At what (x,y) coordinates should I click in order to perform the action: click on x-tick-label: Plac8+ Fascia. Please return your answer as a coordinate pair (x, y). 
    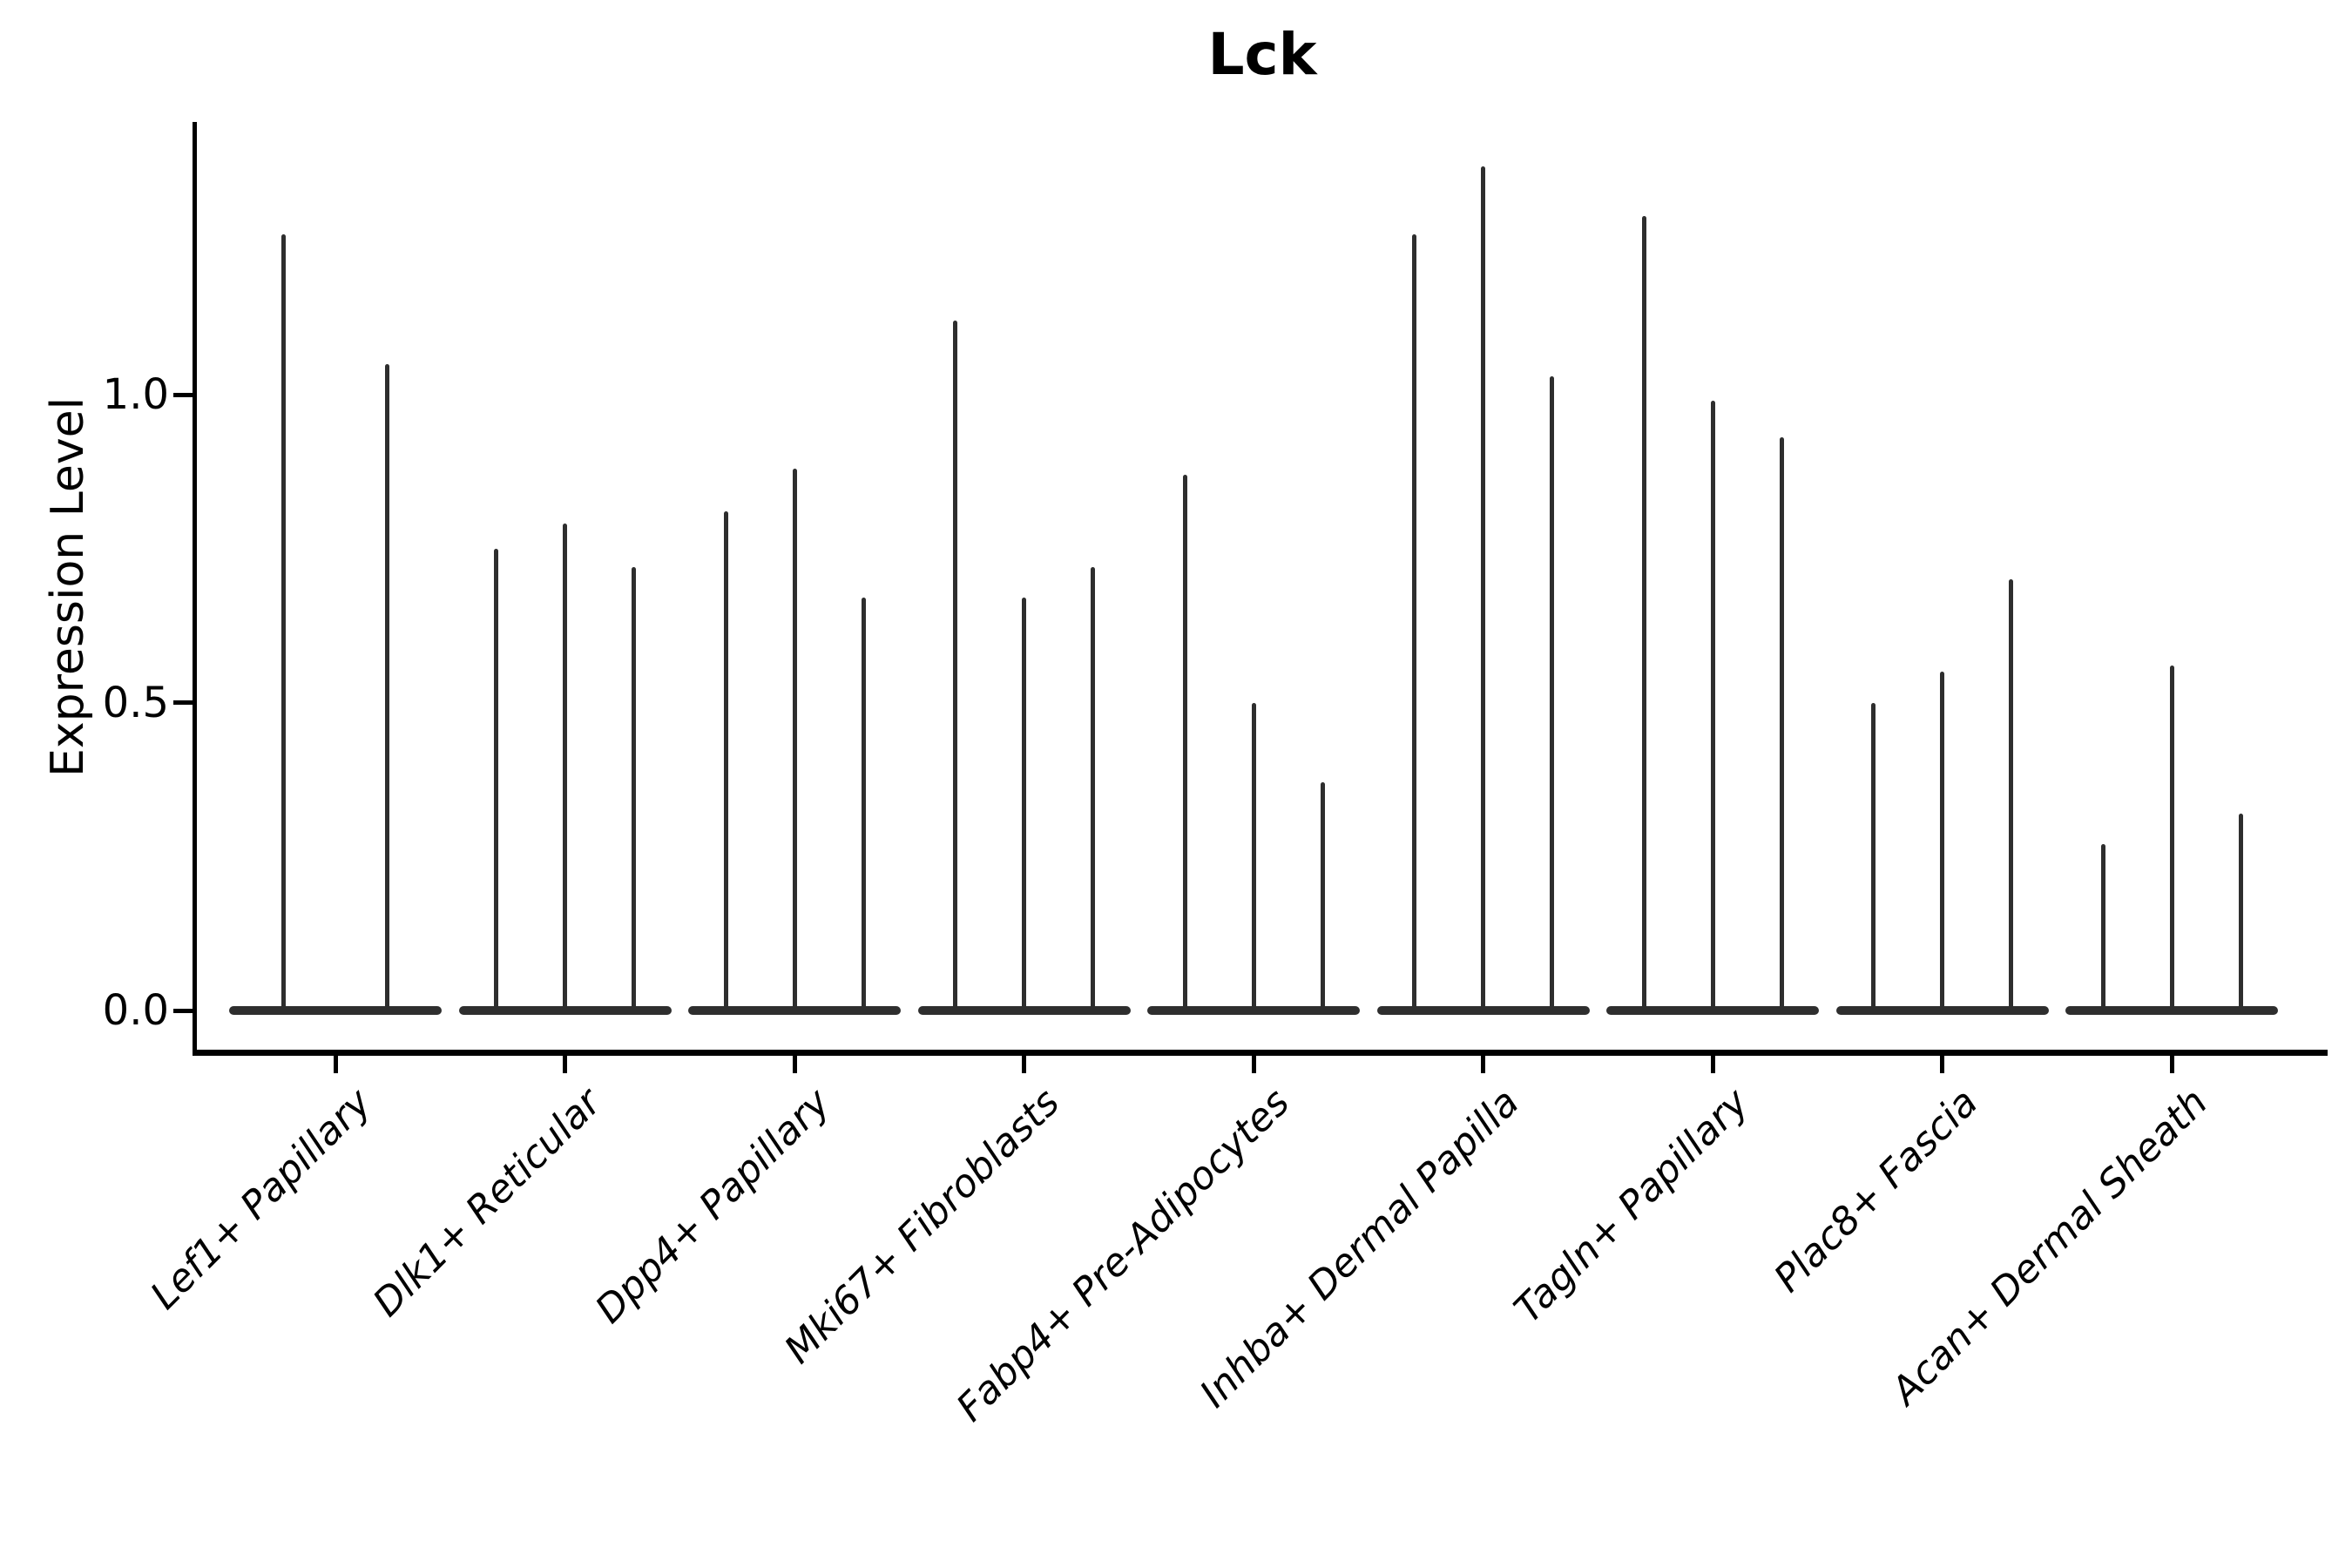
    Looking at the image, I should click on (1876, 1191).